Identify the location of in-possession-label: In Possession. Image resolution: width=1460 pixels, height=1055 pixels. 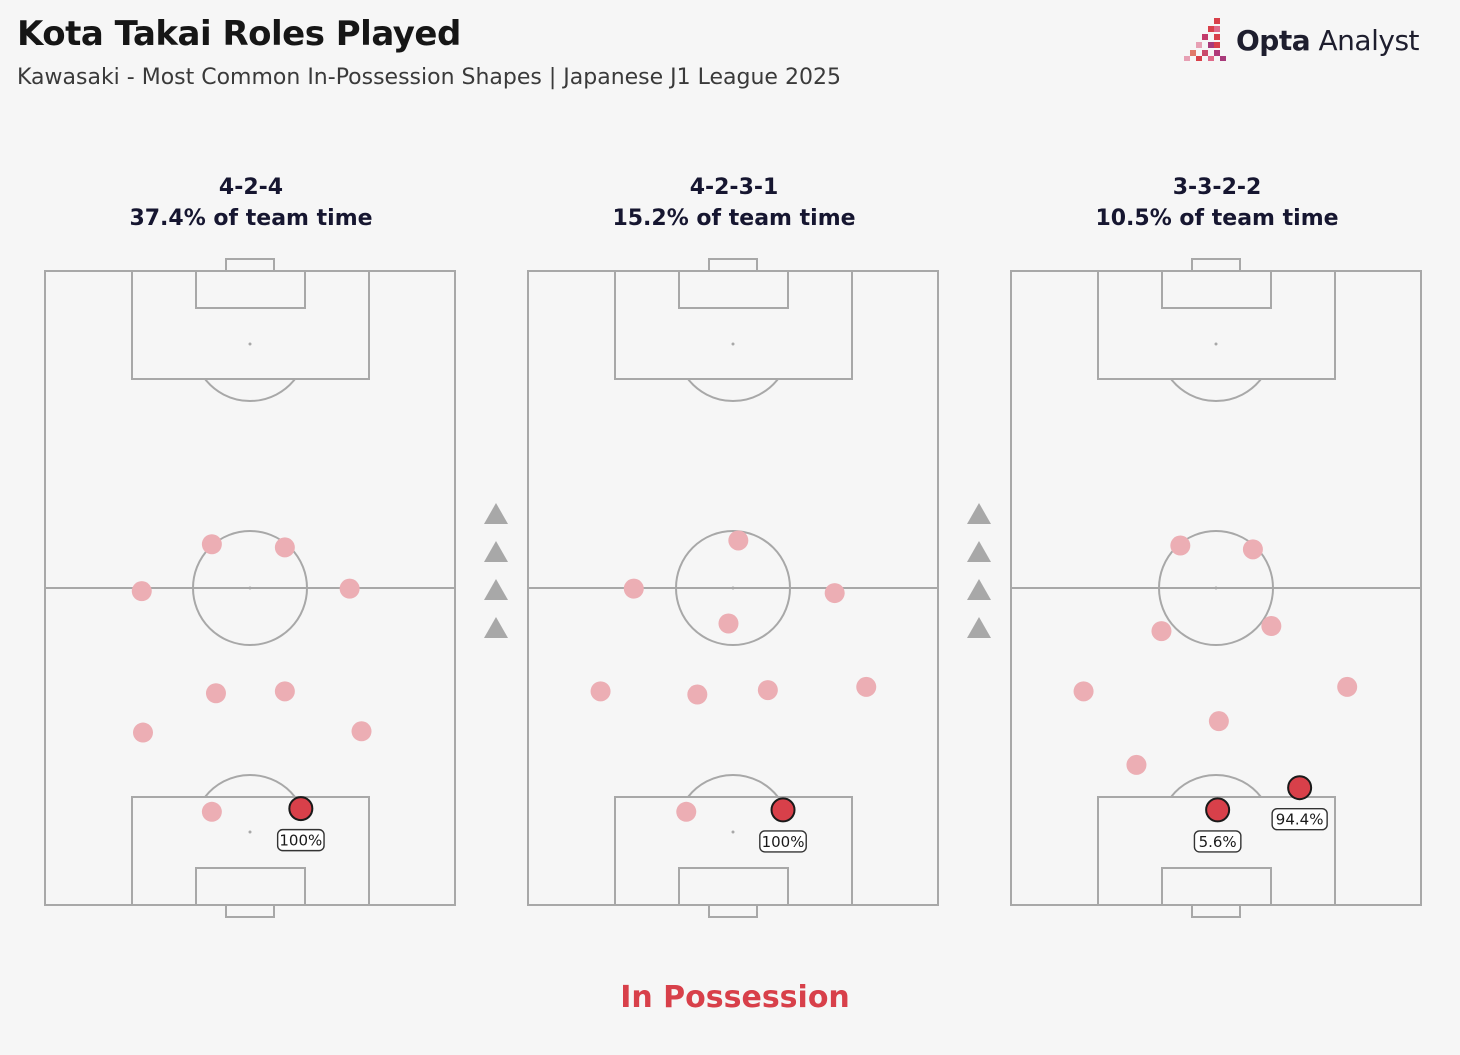
(735, 997).